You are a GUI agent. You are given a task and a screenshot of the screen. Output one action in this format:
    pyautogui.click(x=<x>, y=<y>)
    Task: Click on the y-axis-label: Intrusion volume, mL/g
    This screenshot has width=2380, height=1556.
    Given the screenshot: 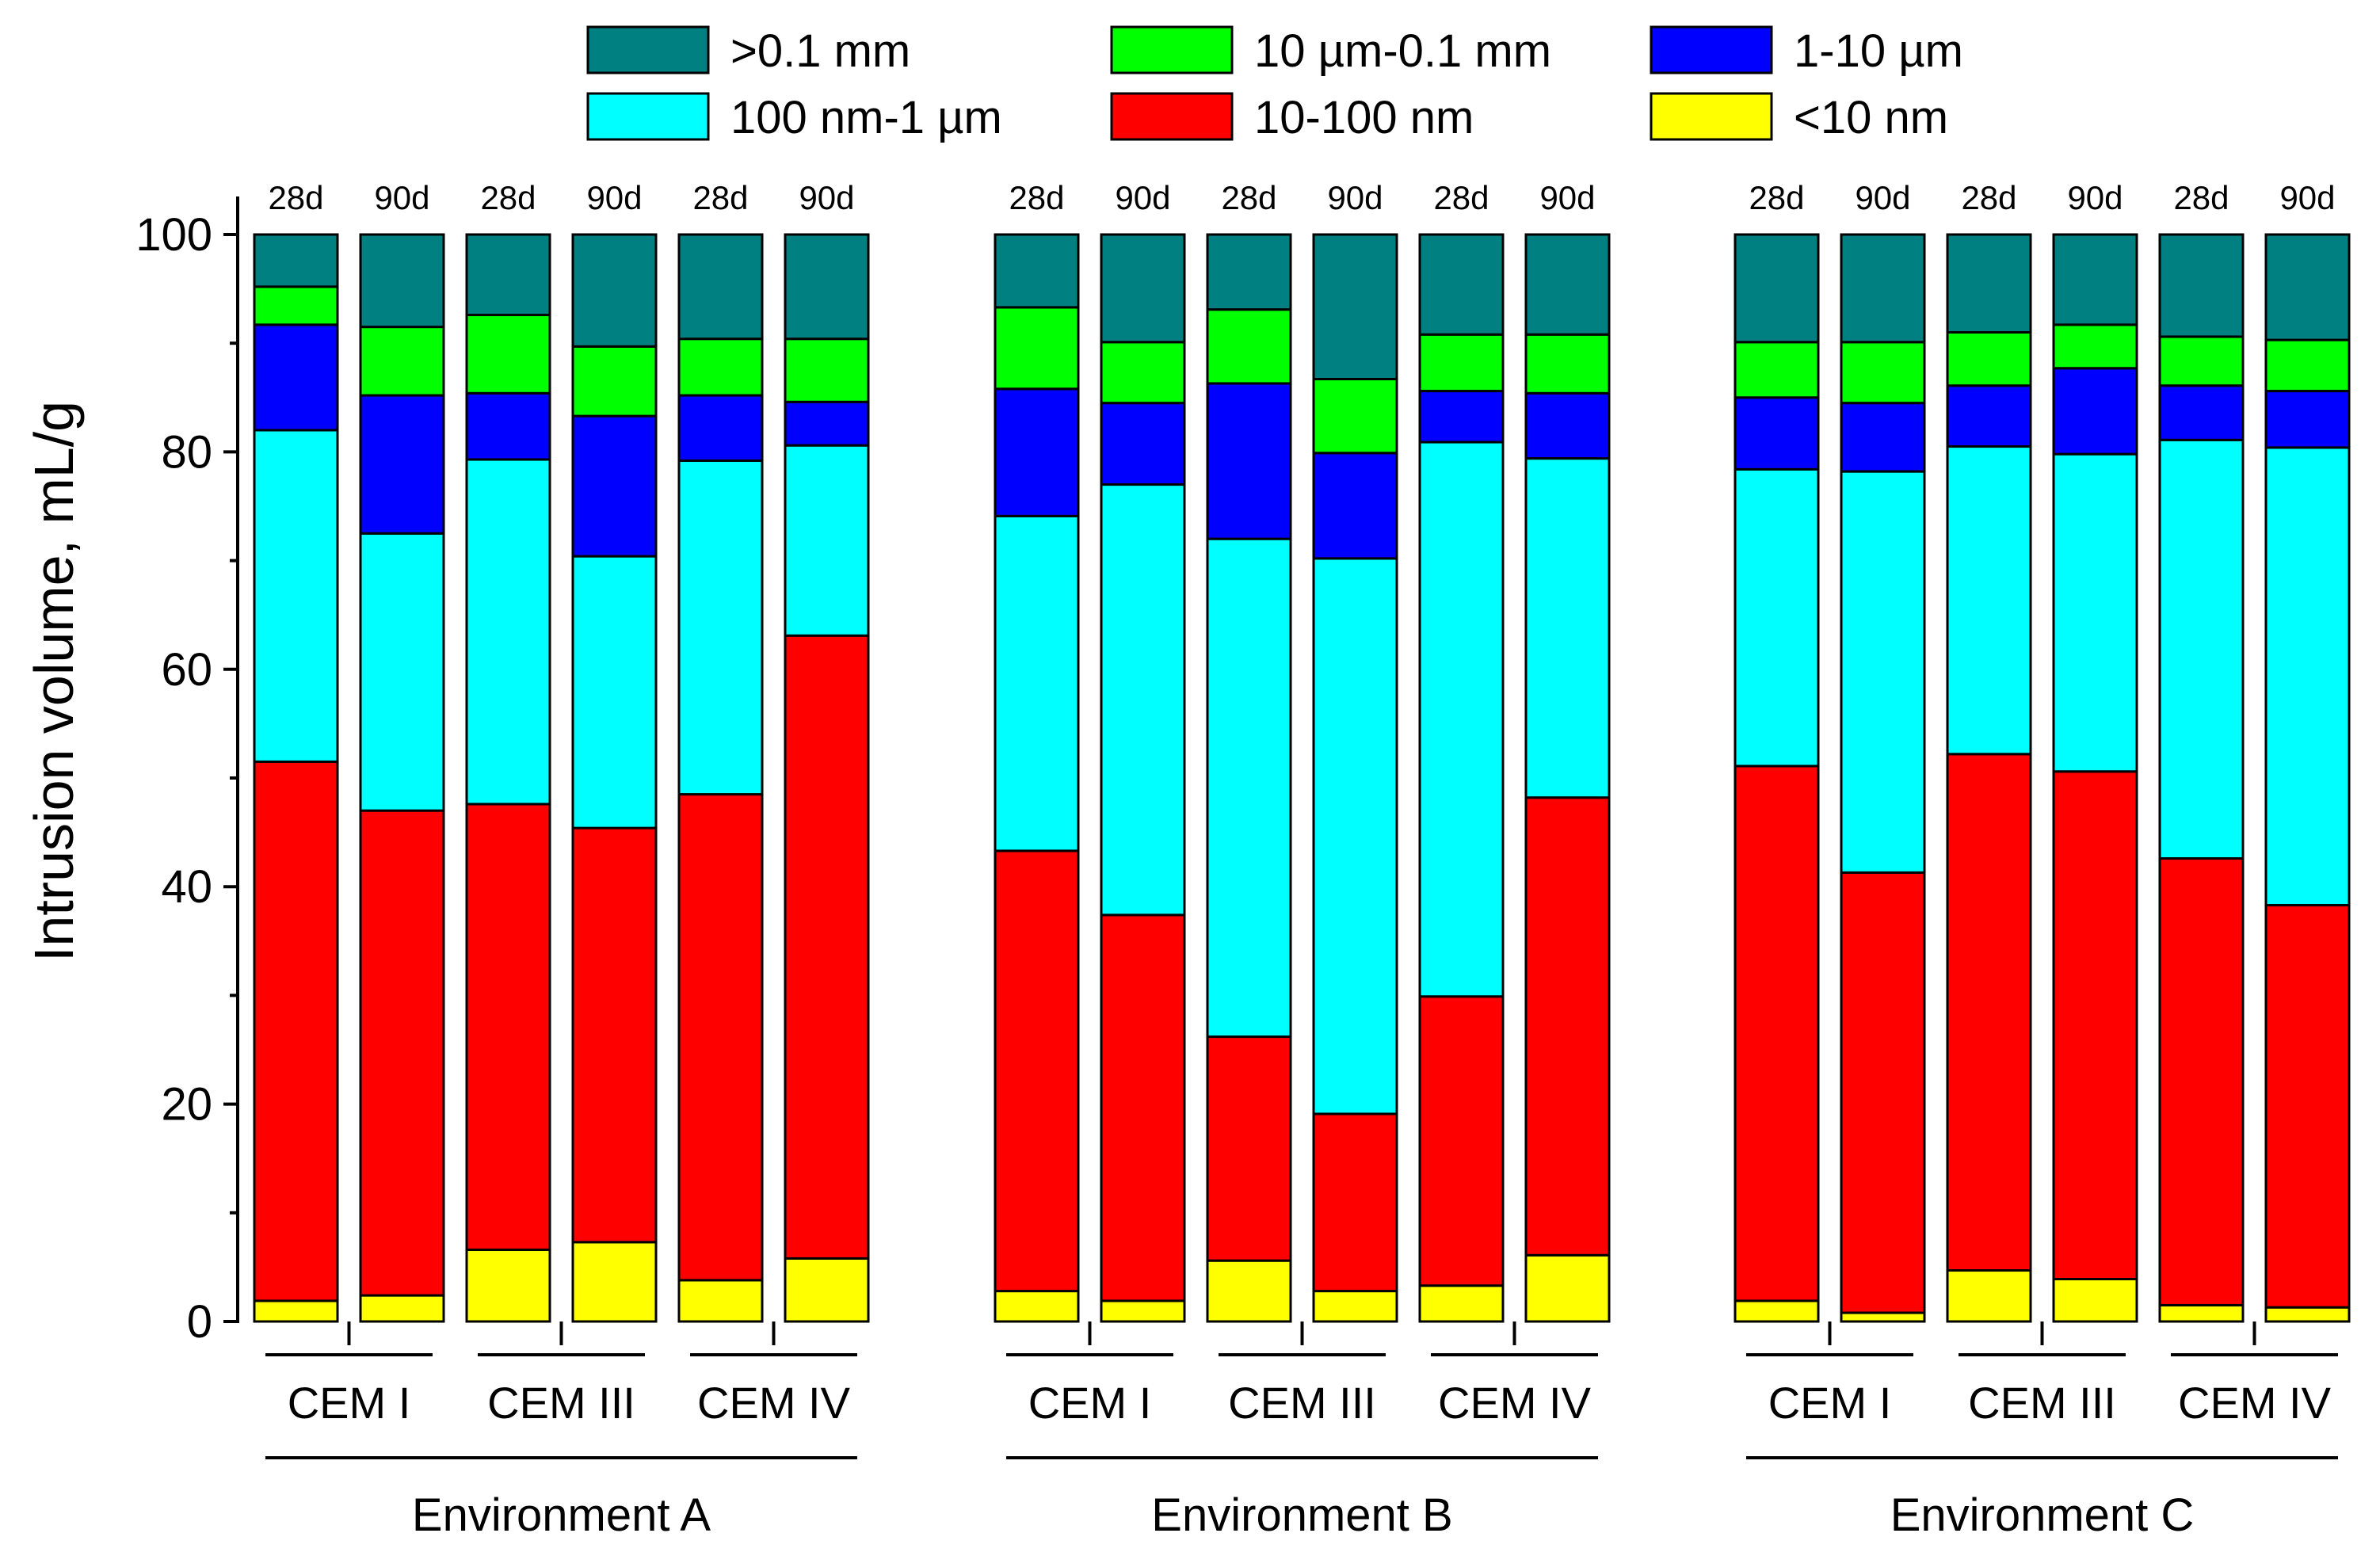 What is the action you would take?
    pyautogui.click(x=54, y=681)
    